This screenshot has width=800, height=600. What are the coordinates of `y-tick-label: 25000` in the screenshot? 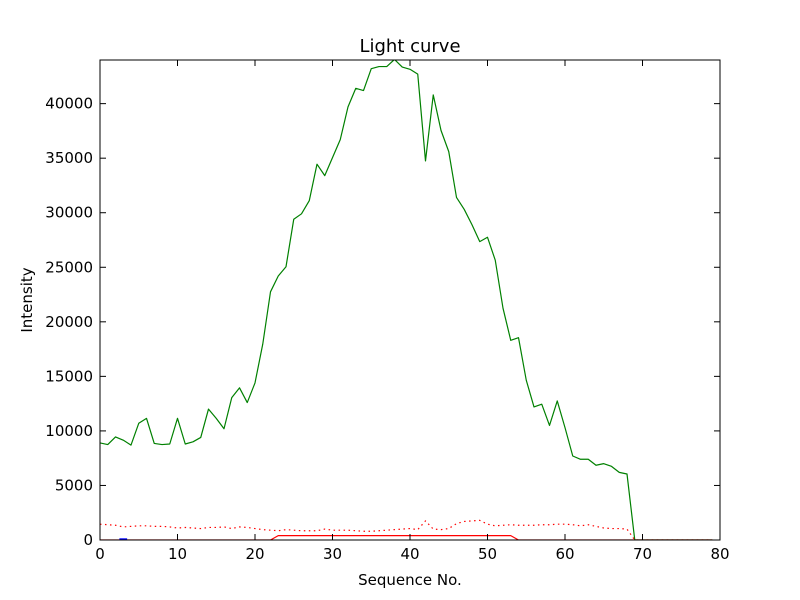 It's located at (69, 267).